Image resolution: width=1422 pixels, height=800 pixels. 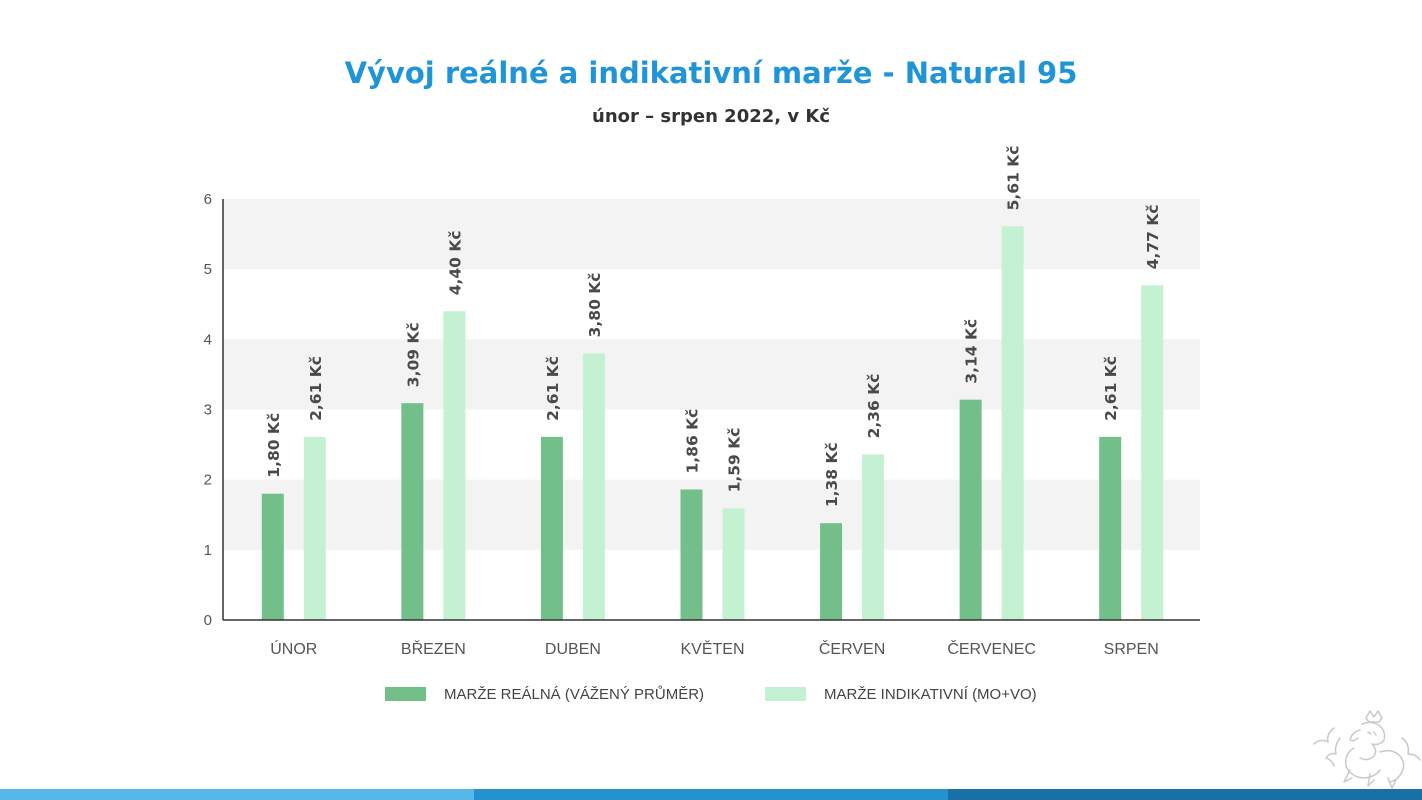 What do you see at coordinates (1367, 749) in the screenshot?
I see `lion-crest-icon` at bounding box center [1367, 749].